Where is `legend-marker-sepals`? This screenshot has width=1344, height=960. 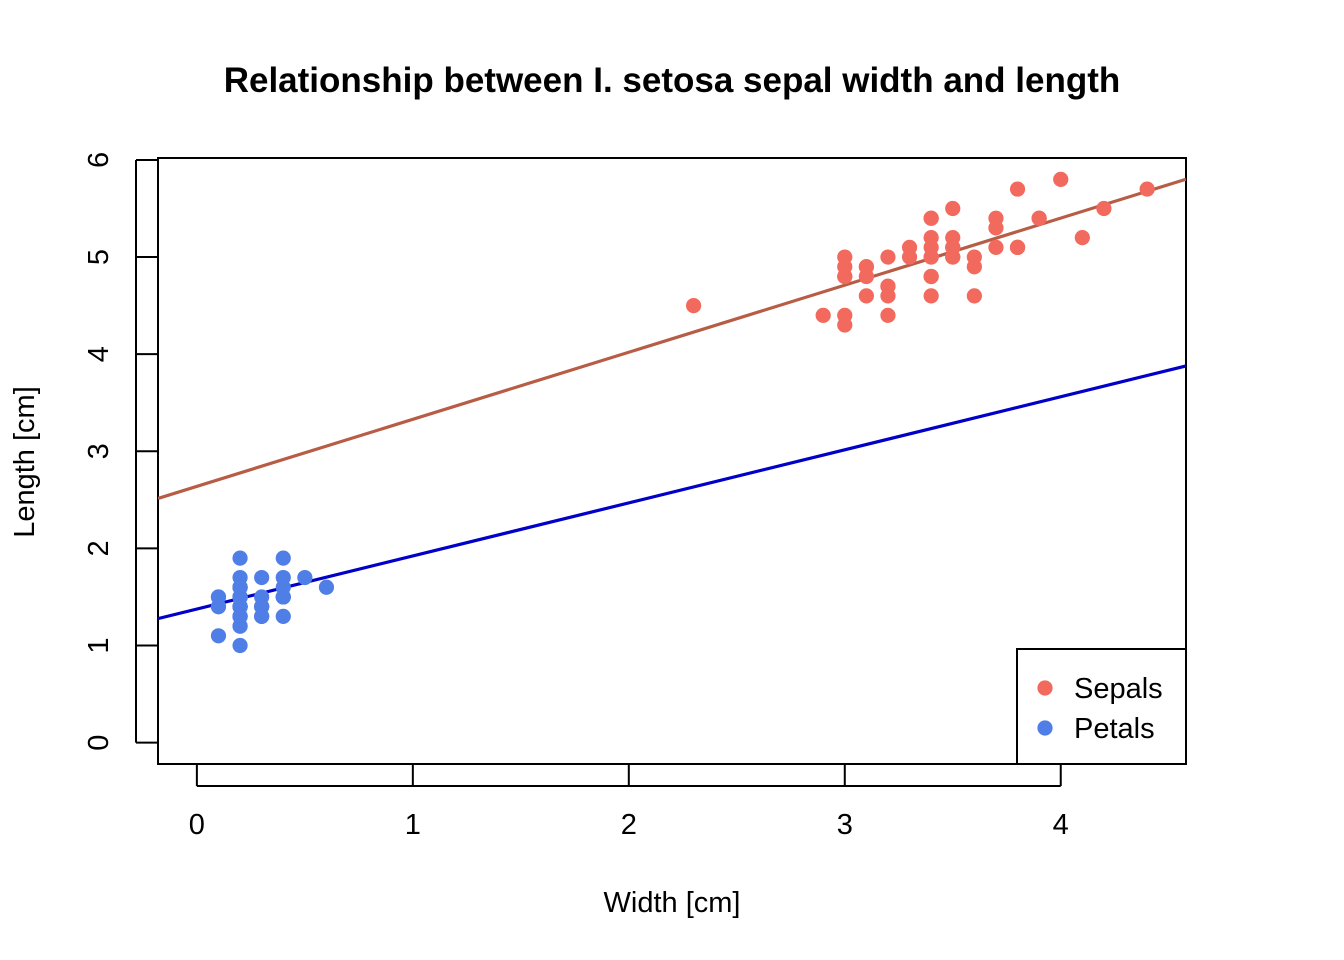
legend-marker-sepals is located at coordinates (1045, 688).